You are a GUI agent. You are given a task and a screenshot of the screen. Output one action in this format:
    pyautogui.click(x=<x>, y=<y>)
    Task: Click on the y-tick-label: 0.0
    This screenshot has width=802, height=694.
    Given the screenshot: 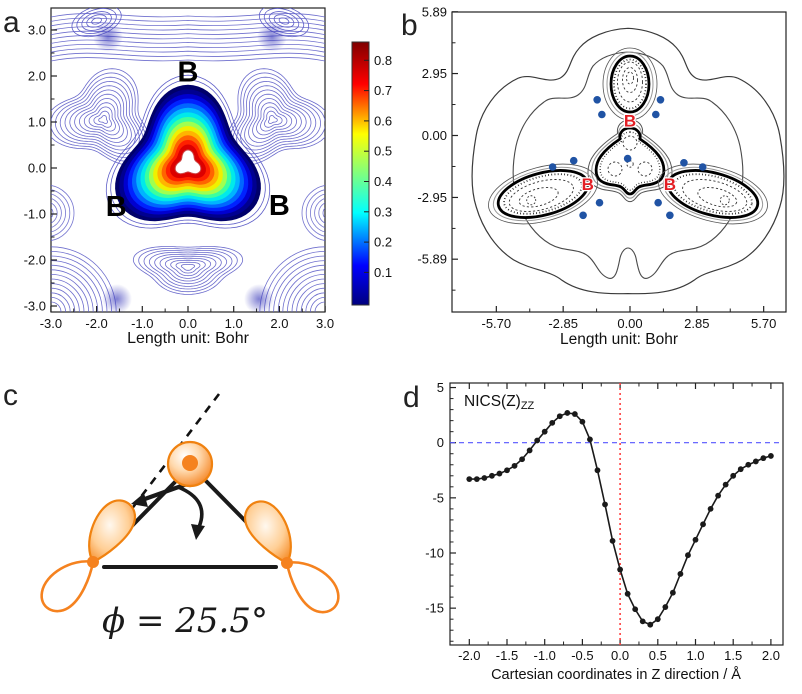 What is the action you would take?
    pyautogui.click(x=37, y=168)
    